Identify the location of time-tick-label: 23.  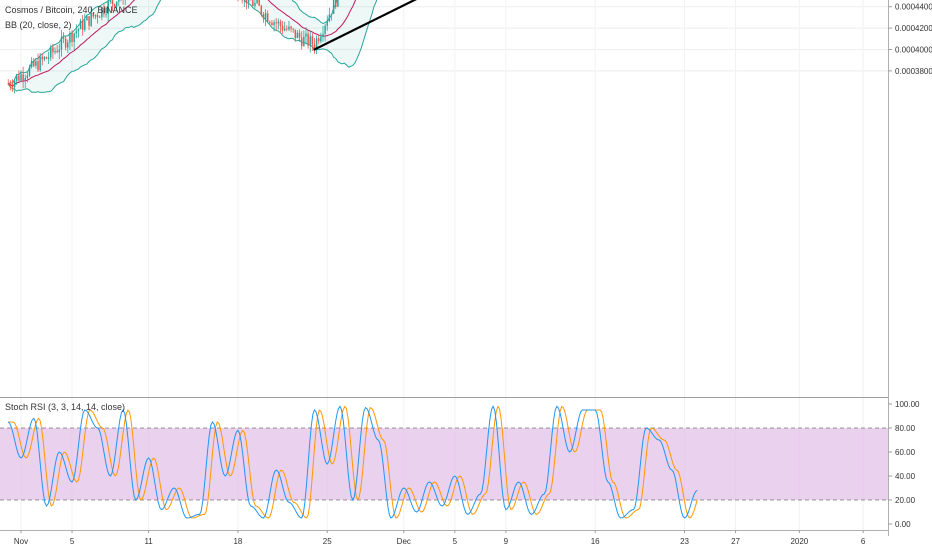
(684, 541).